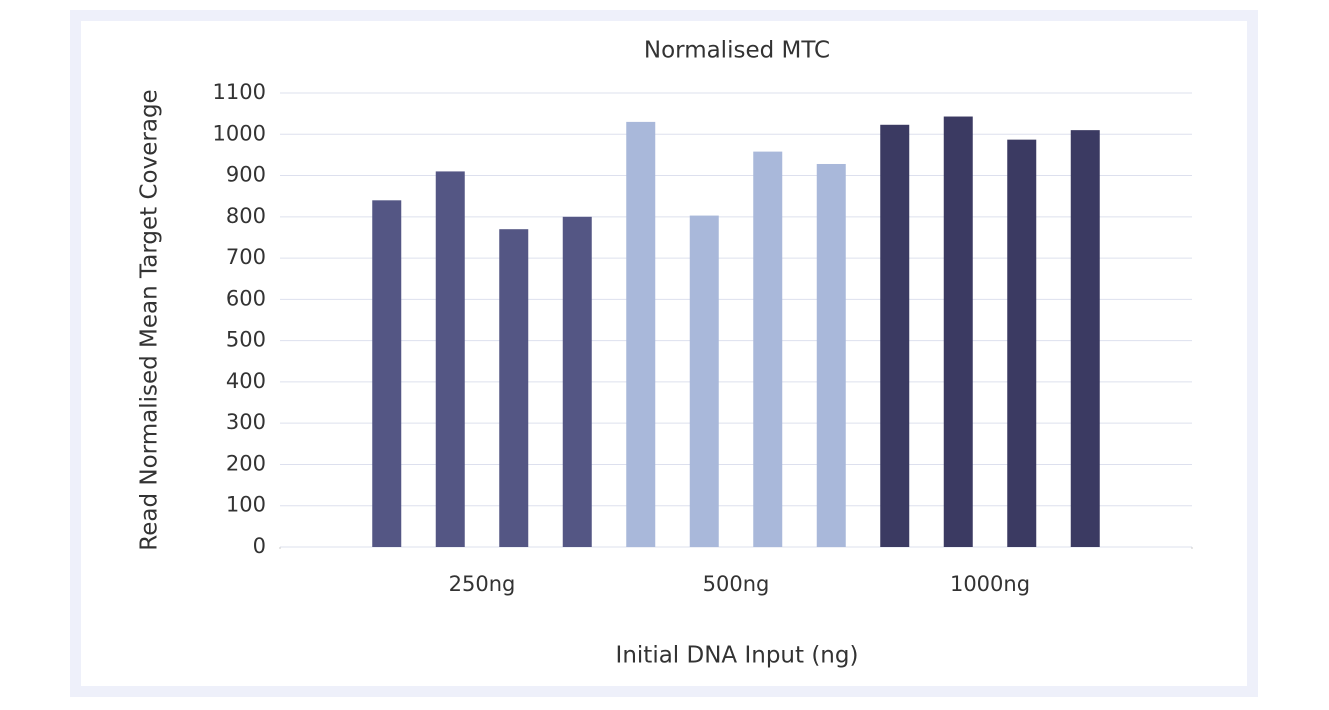  Describe the element at coordinates (150, 319) in the screenshot. I see `y-axis-label: Read Normalised Mean Target Coverage` at that location.